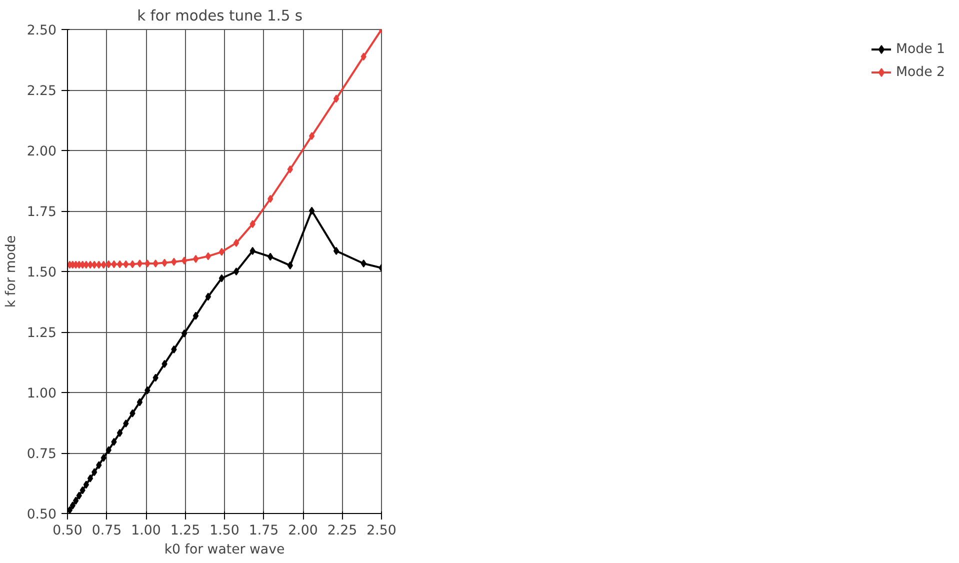 The width and height of the screenshot is (959, 563). What do you see at coordinates (41, 273) in the screenshot?
I see `y-tick-label: 1.50` at bounding box center [41, 273].